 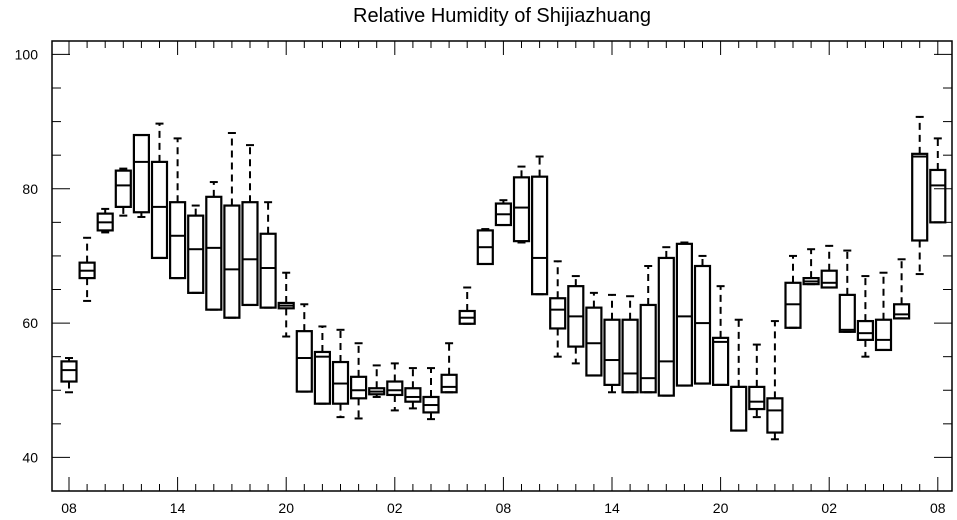 I want to click on y-tick-label: 100, so click(x=27, y=54).